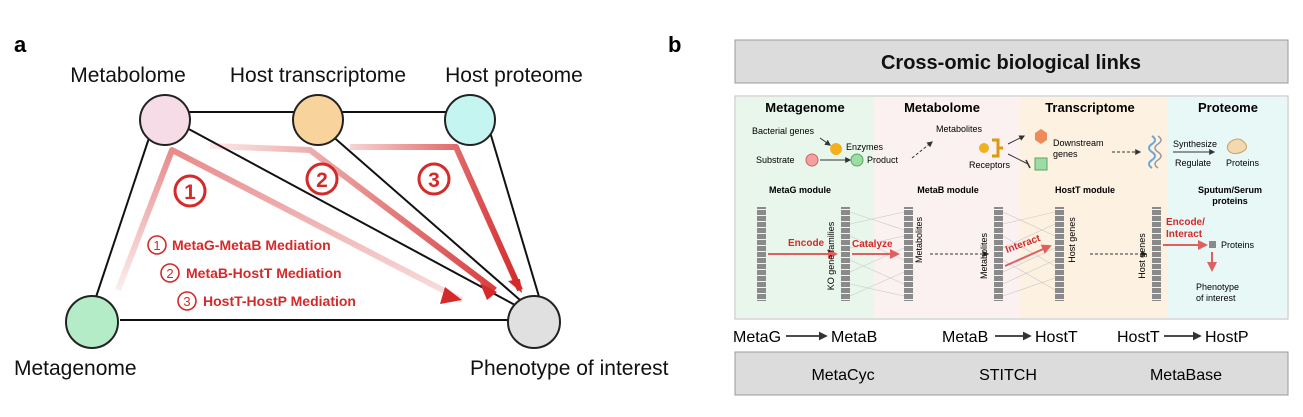 Image resolution: width=1303 pixels, height=417 pixels. I want to click on ligand-icon, so click(984, 148).